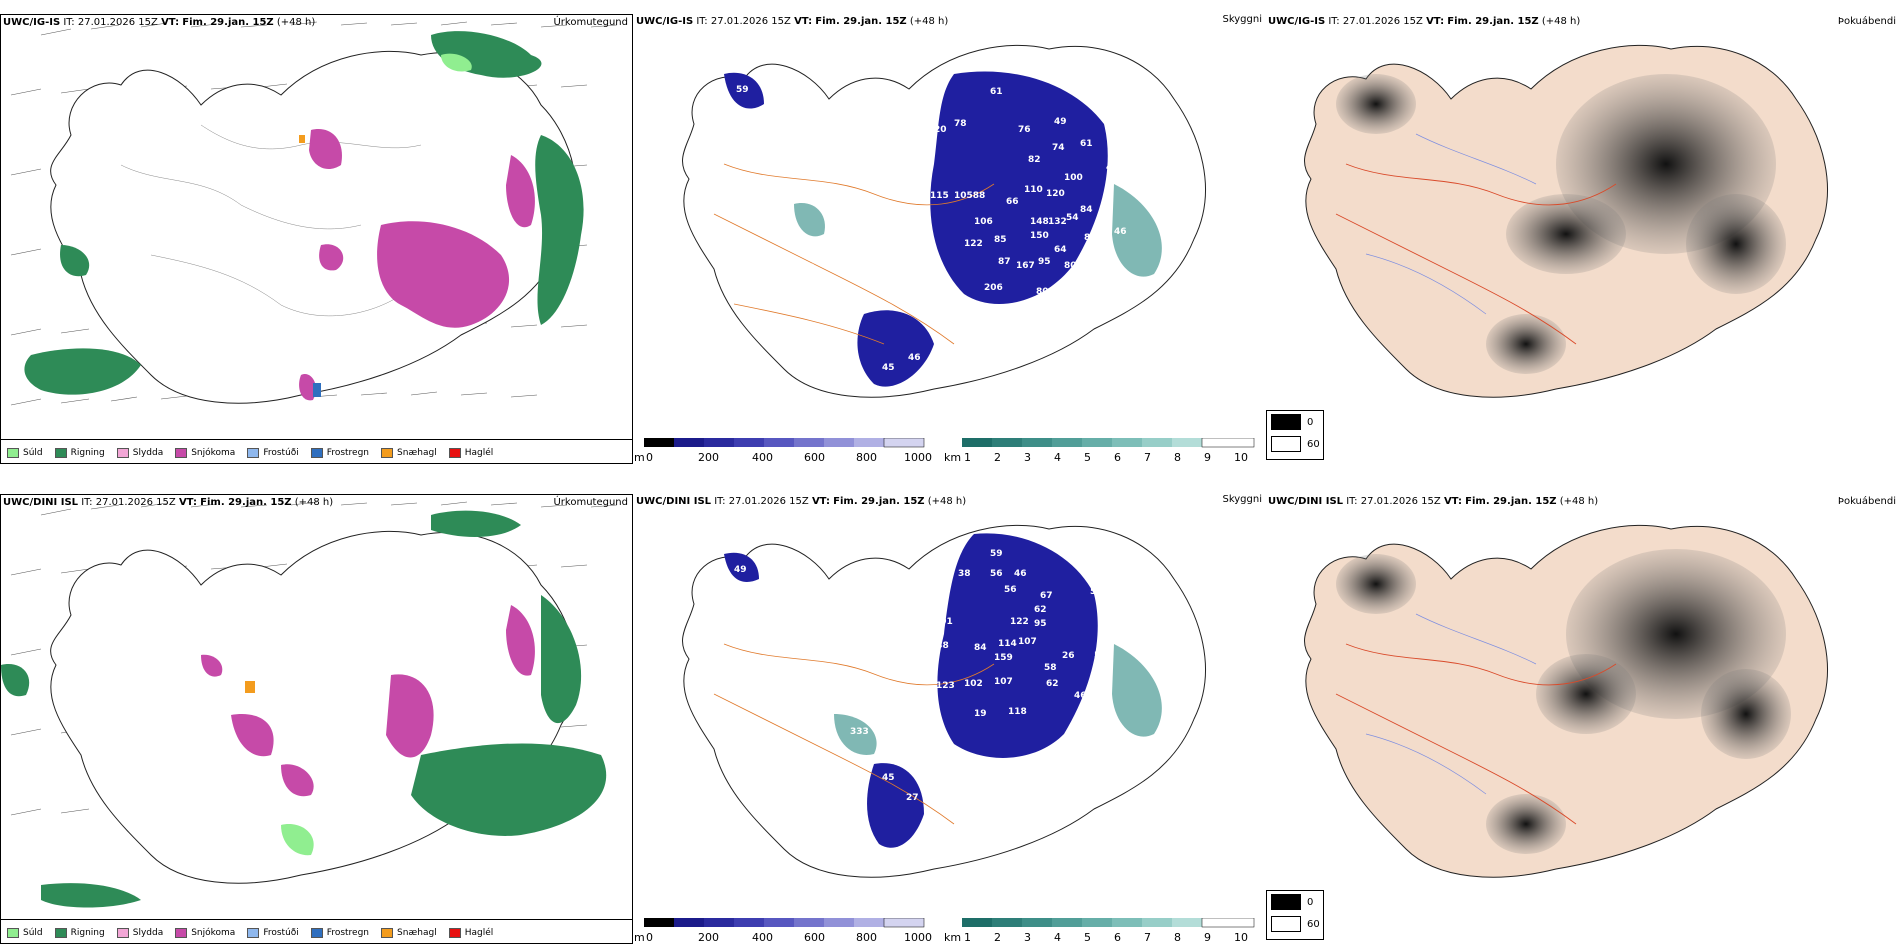 This screenshot has width=1900, height=950. Describe the element at coordinates (639, 937) in the screenshot. I see `scale-unit: m` at that location.